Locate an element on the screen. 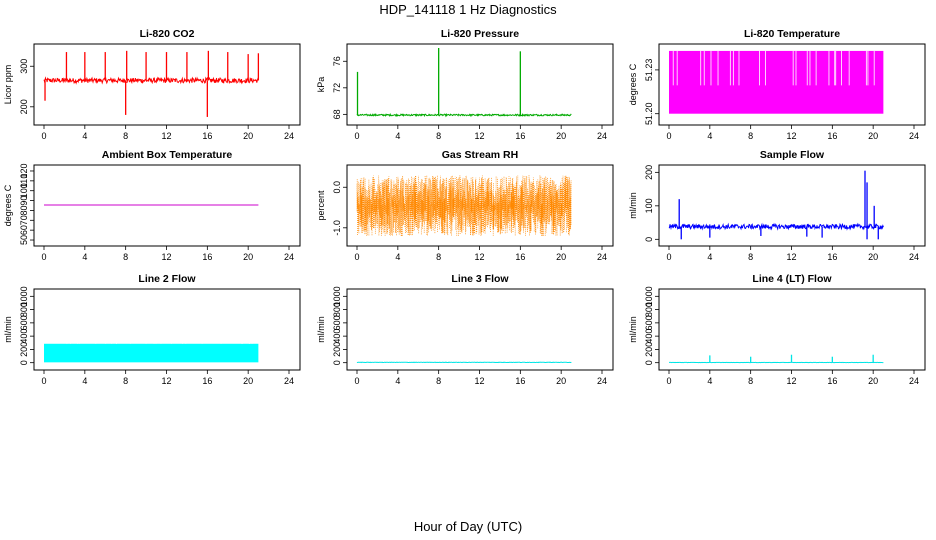 The width and height of the screenshot is (936, 540). y-tick-label: 51.23 is located at coordinates (649, 70).